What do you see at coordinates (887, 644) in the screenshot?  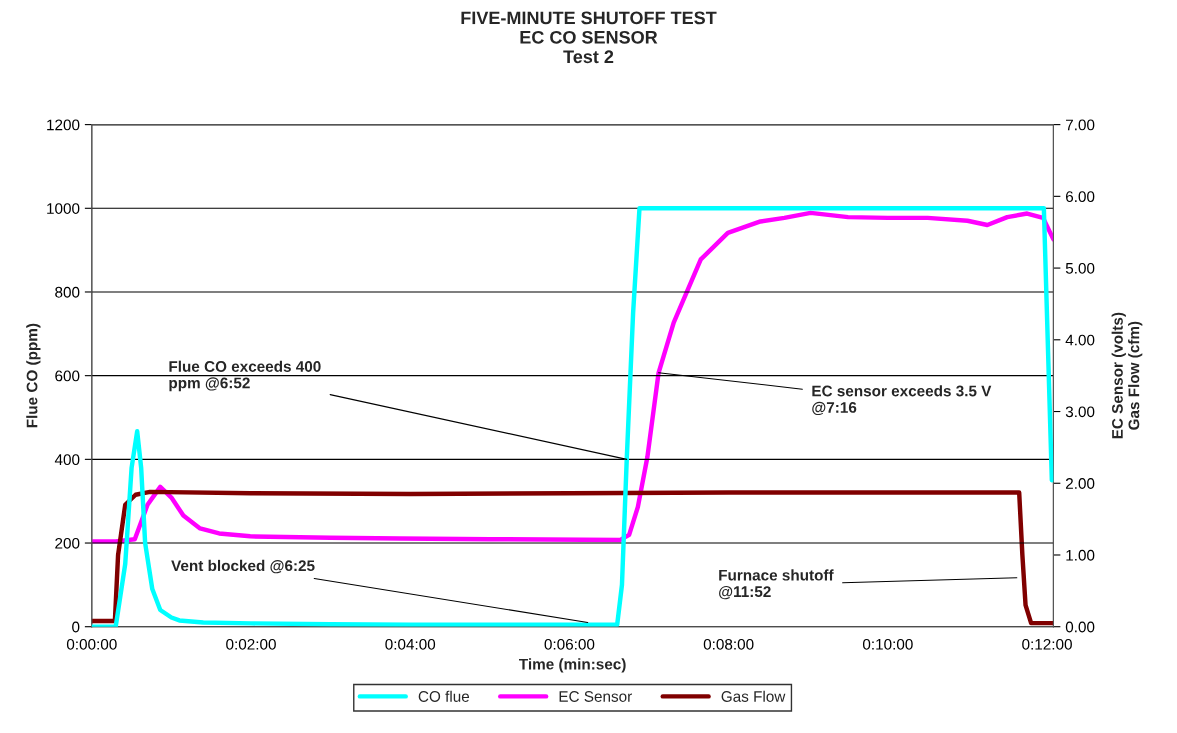 I see `x-tick-label: 0:10:00` at bounding box center [887, 644].